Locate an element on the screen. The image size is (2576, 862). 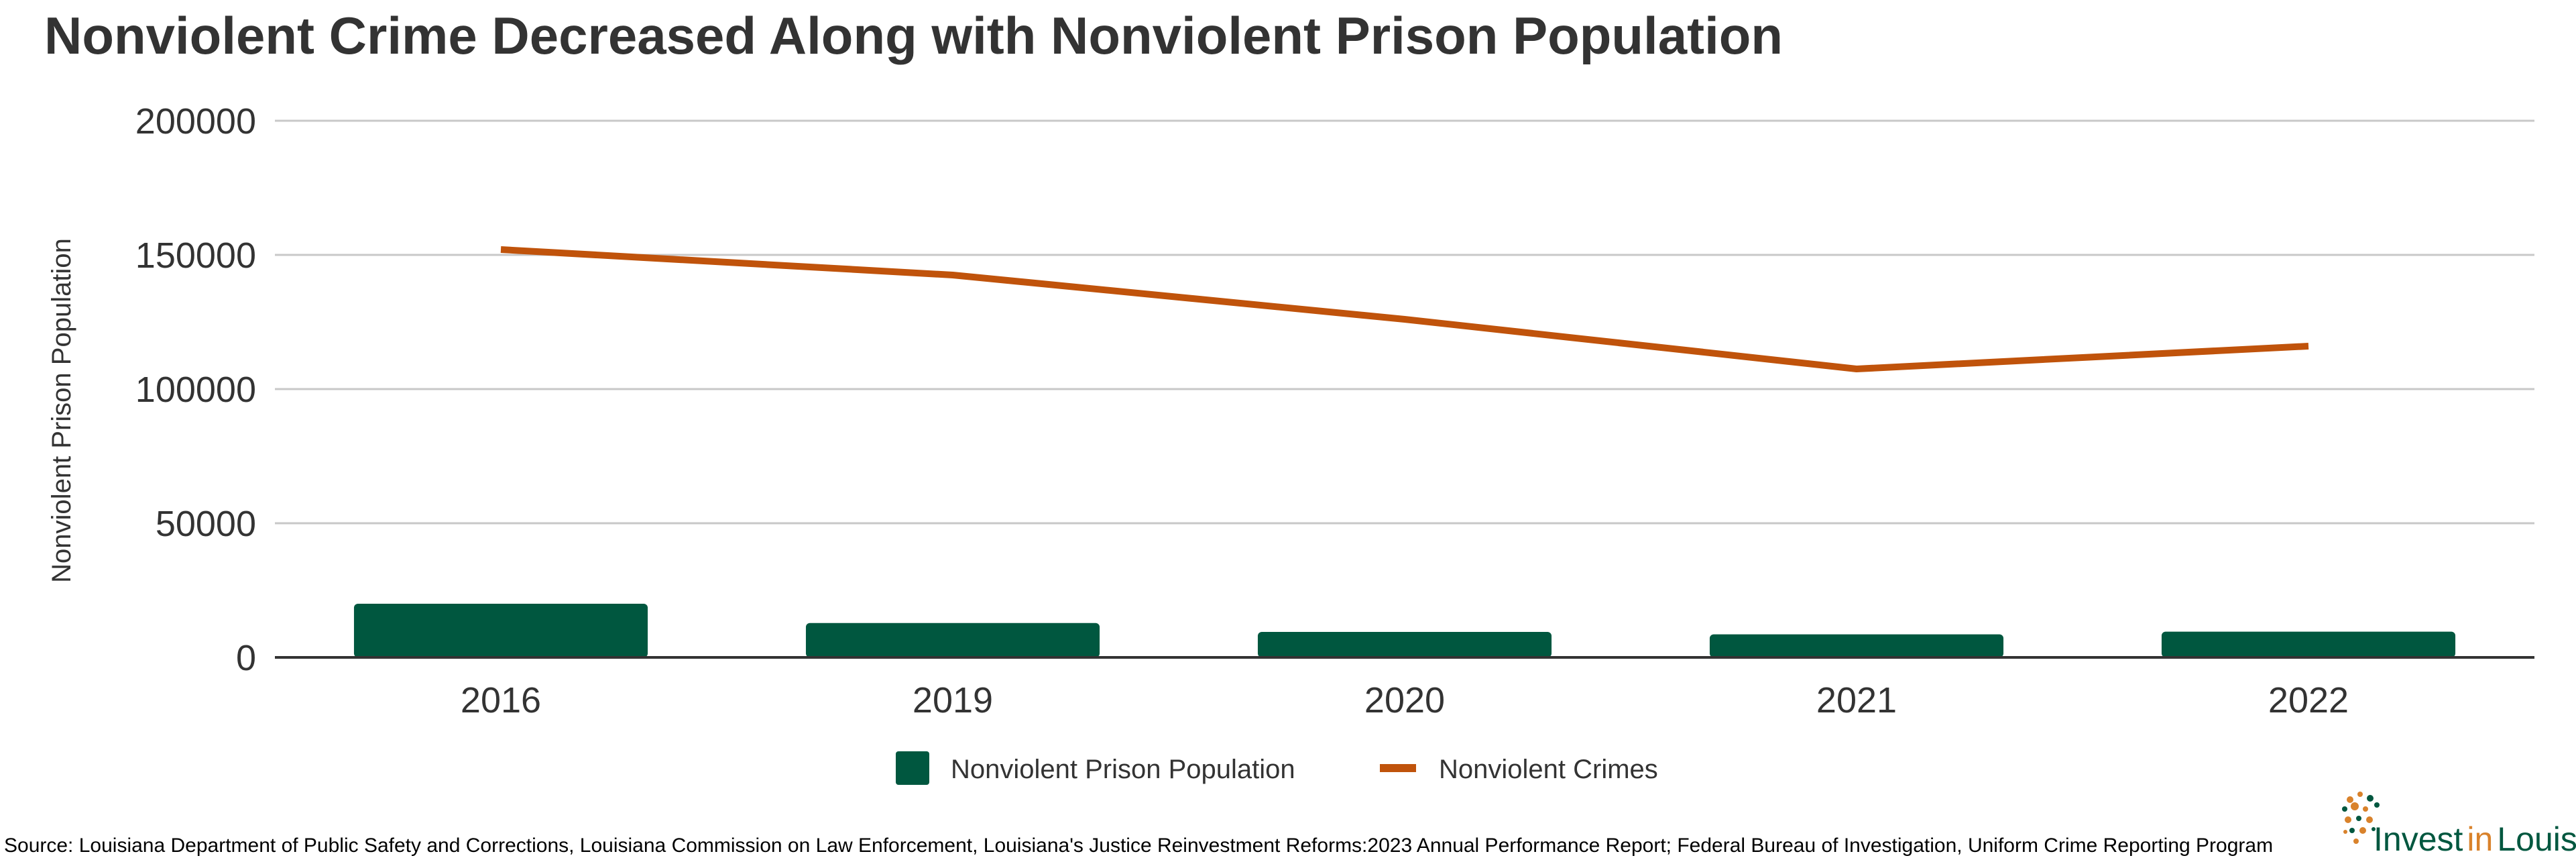
y-axis-label: Nonviolent Prison Population is located at coordinates (61, 410).